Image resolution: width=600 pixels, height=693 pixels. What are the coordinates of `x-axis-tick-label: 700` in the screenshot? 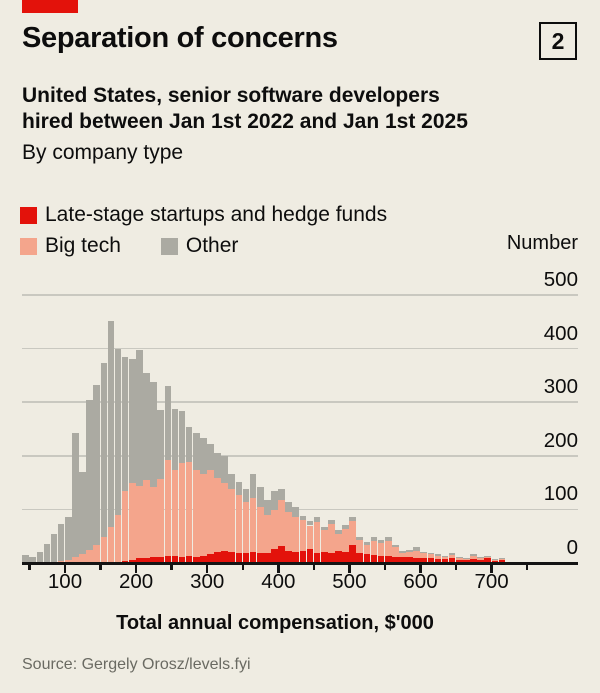 It's located at (491, 581).